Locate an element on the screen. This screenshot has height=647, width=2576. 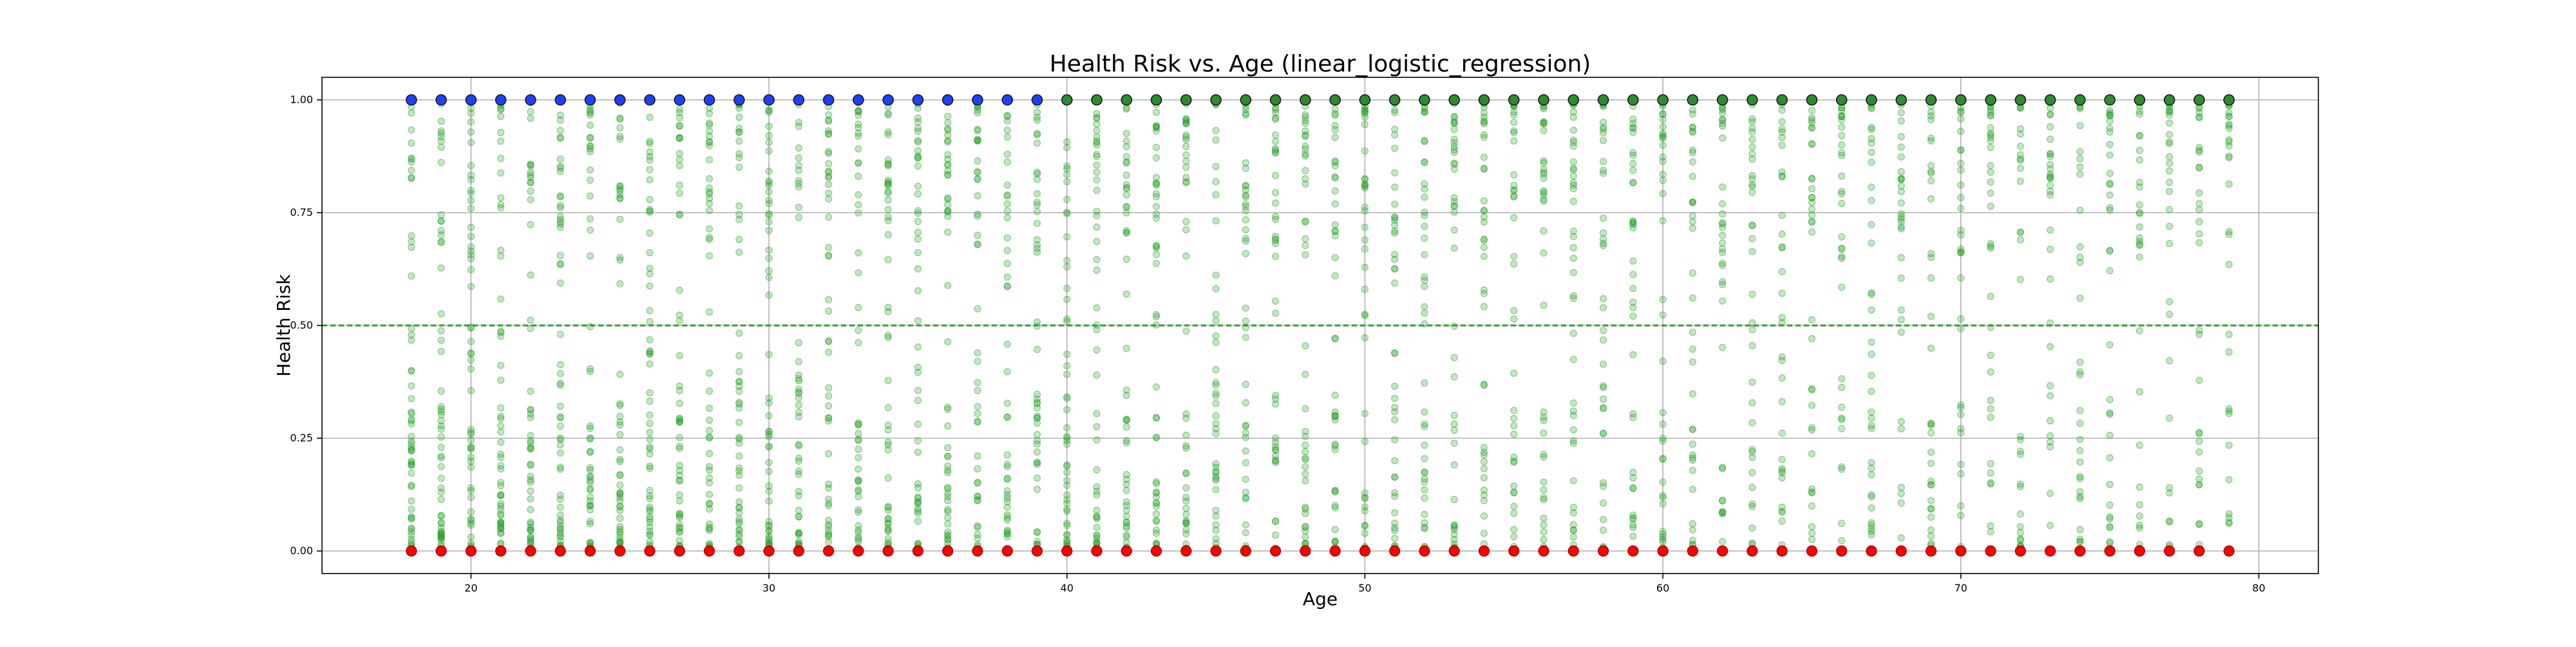
x-tick-label: 70 is located at coordinates (1961, 588).